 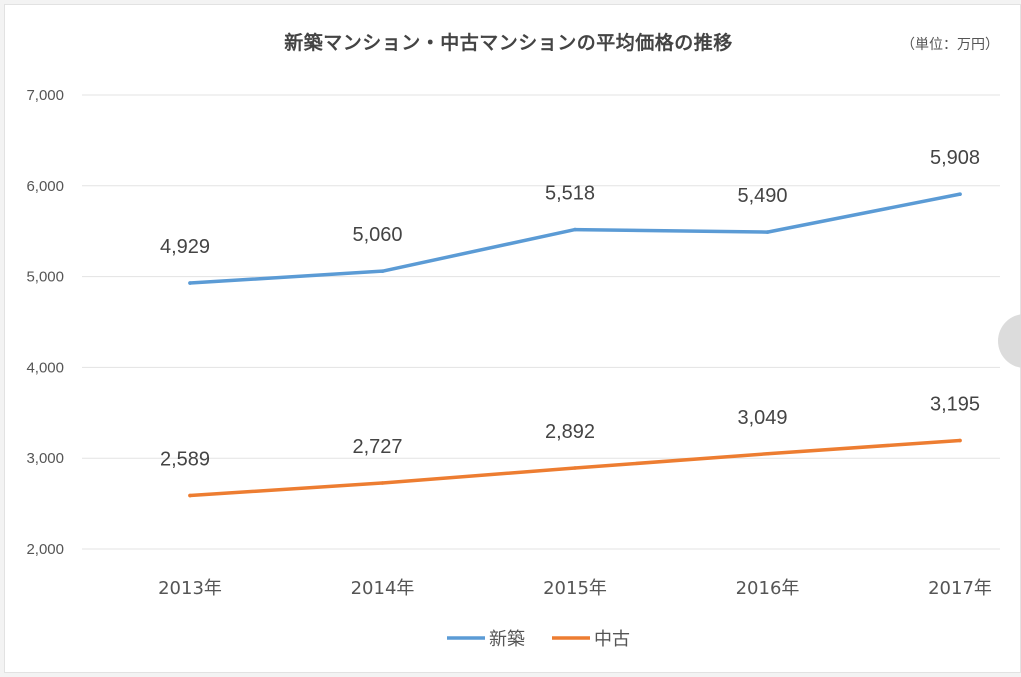 What do you see at coordinates (955, 158) in the screenshot?
I see `data-label: 5,908` at bounding box center [955, 158].